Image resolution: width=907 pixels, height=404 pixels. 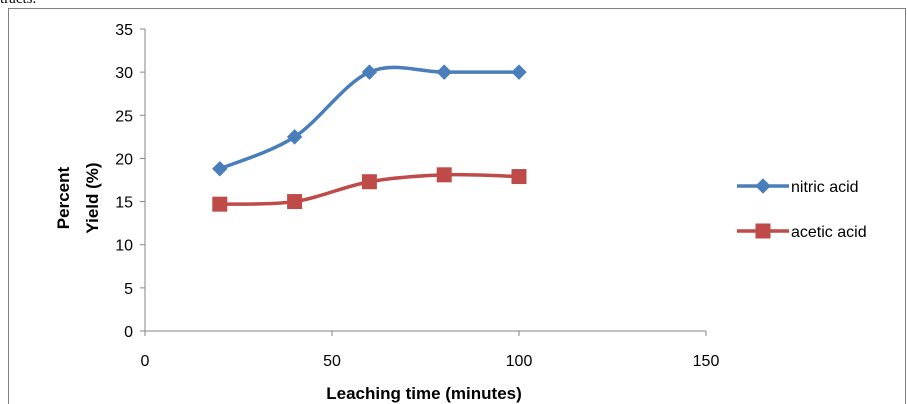 What do you see at coordinates (424, 393) in the screenshot?
I see `x-axis-title: Leaching time (minutes)` at bounding box center [424, 393].